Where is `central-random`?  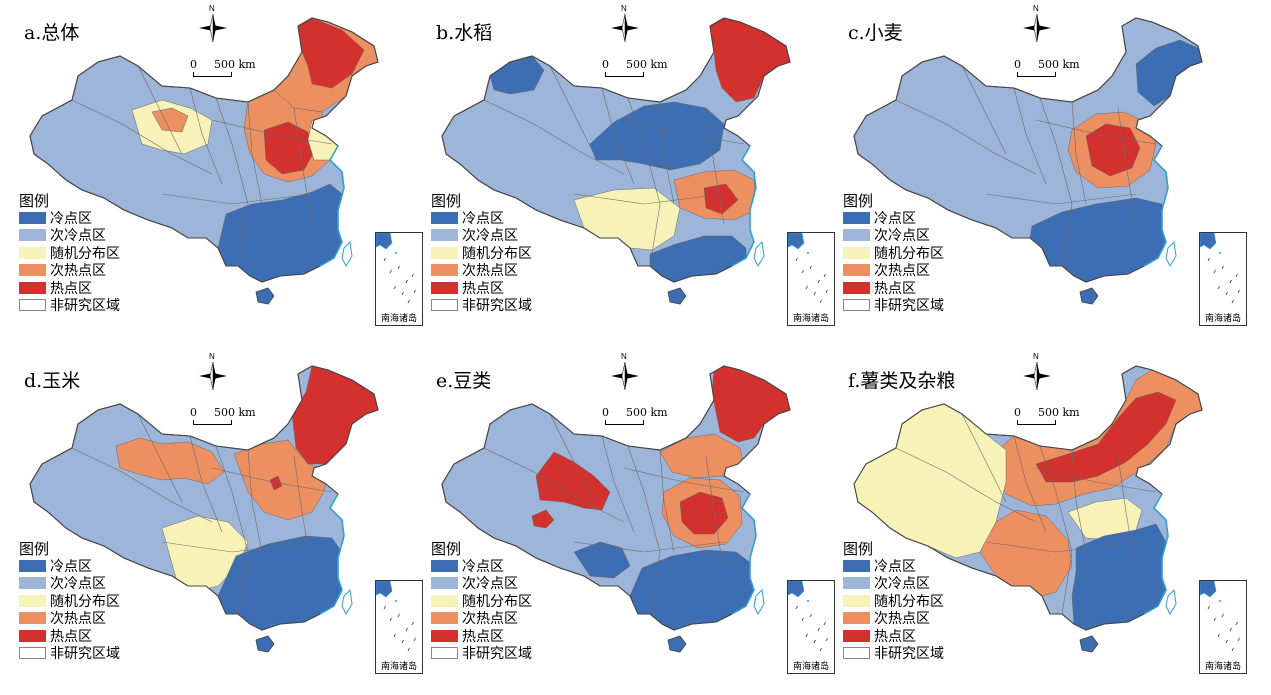 central-random is located at coordinates (1105, 519).